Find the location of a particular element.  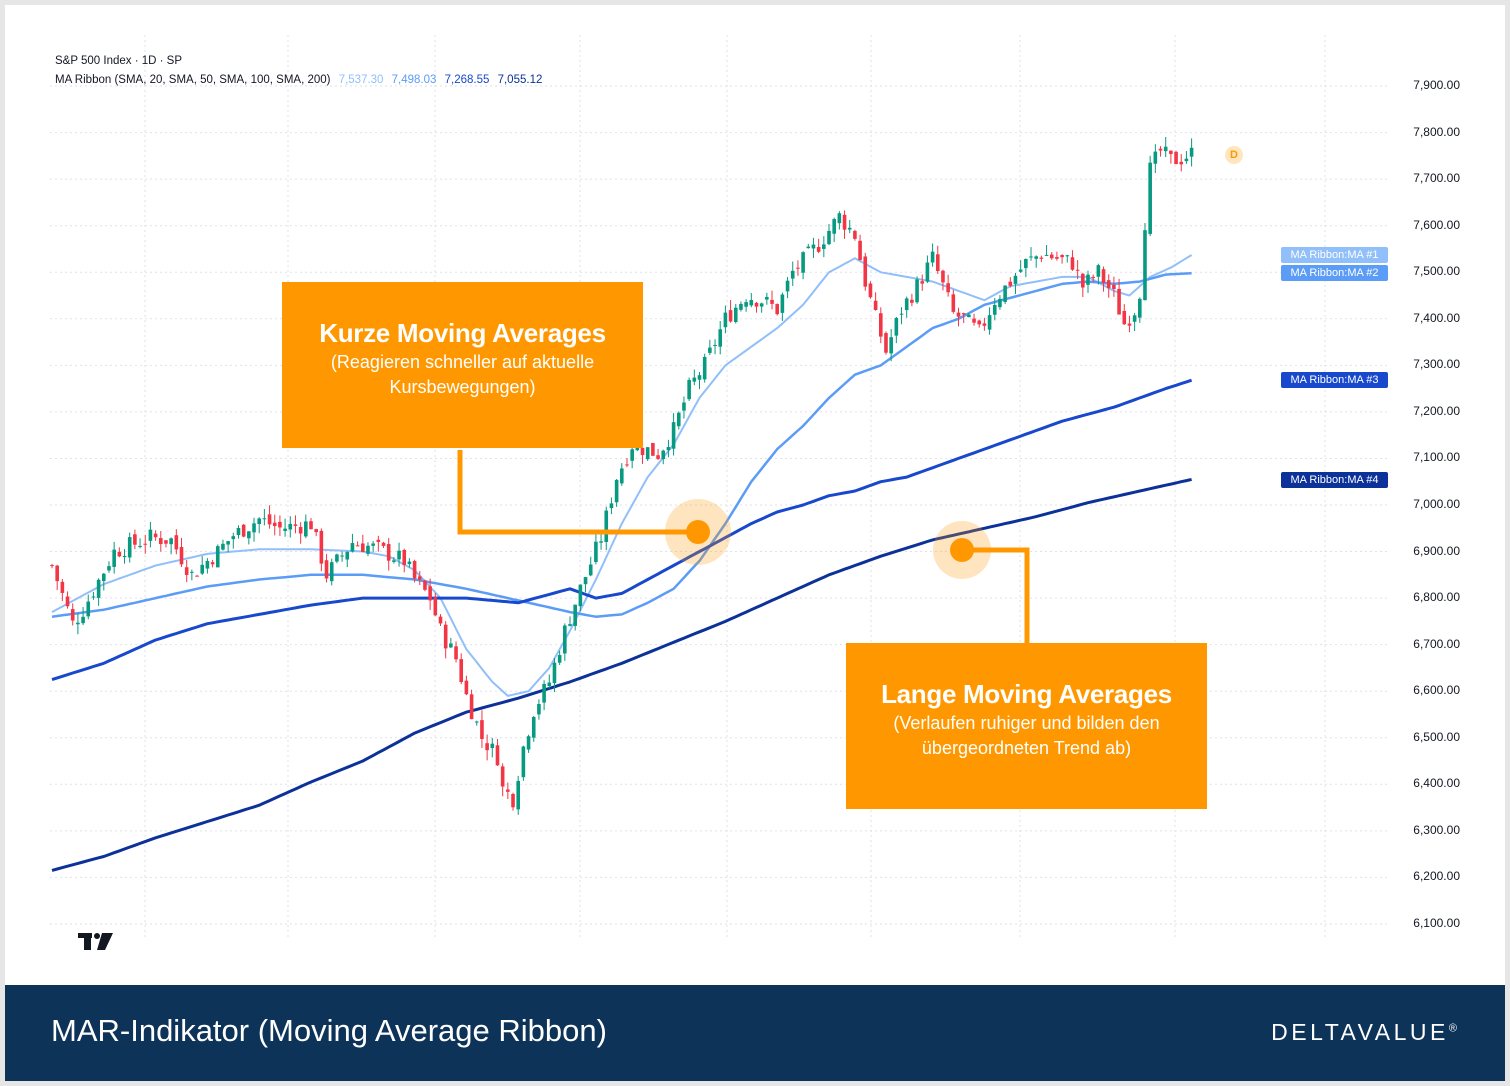

price-axis-label: 7,000.00 is located at coordinates (1436, 504).